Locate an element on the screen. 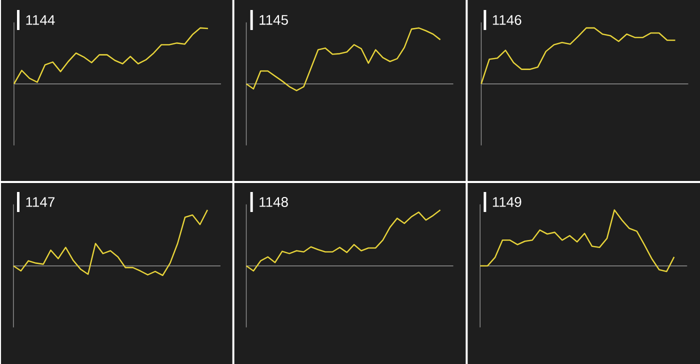 The image size is (700, 364). chart-title: 1149 is located at coordinates (507, 202).